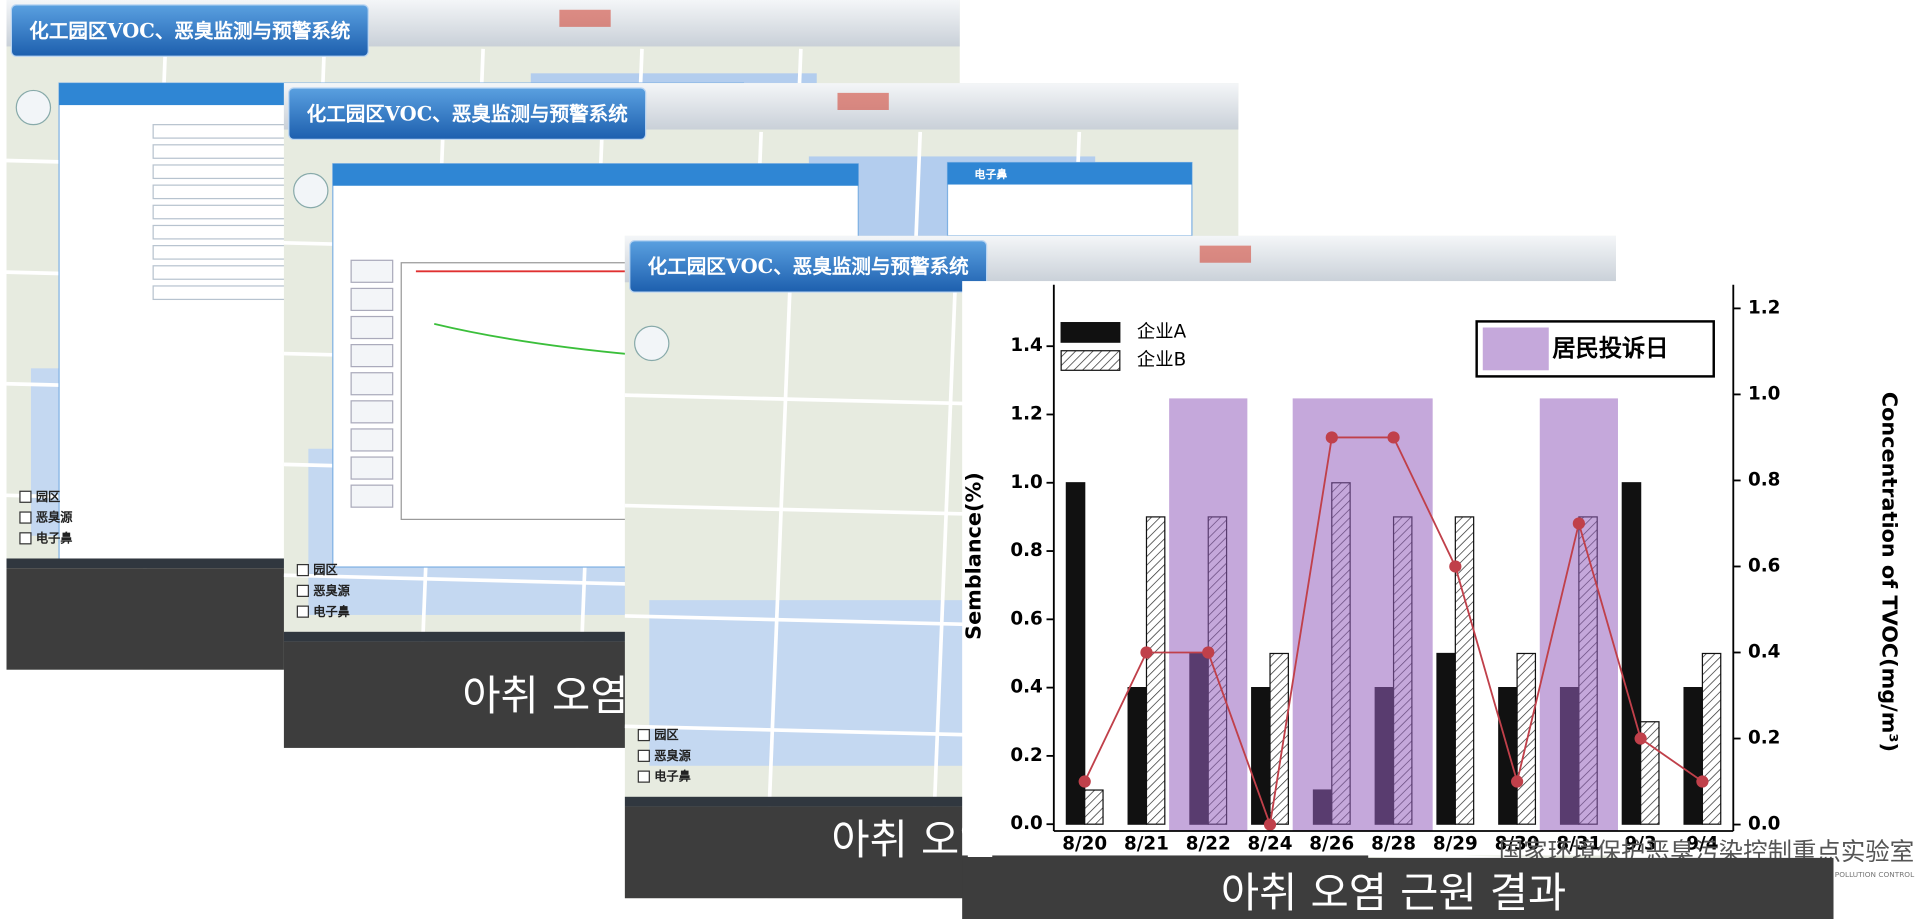  What do you see at coordinates (1331, 843) in the screenshot?
I see `x-tick-label: 8/26` at bounding box center [1331, 843].